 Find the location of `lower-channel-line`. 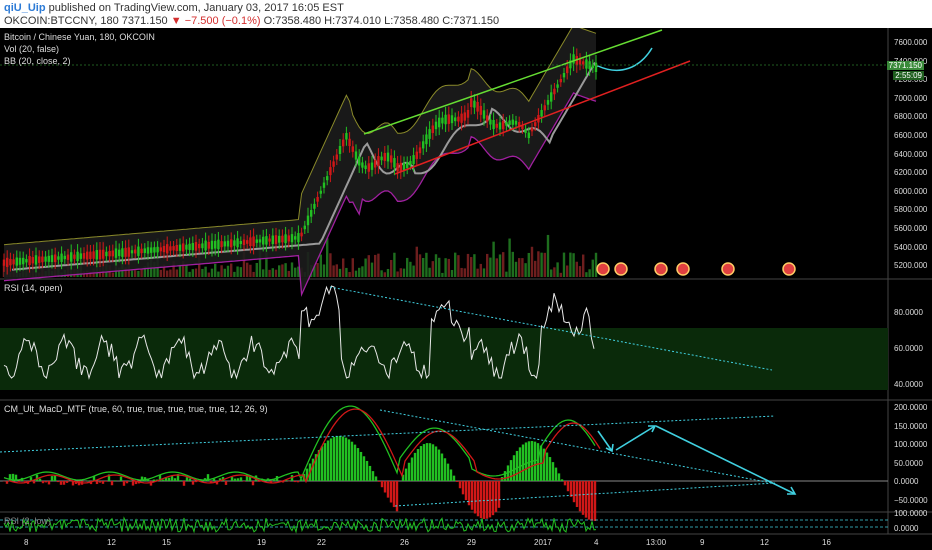

lower-channel-line is located at coordinates (542, 117).